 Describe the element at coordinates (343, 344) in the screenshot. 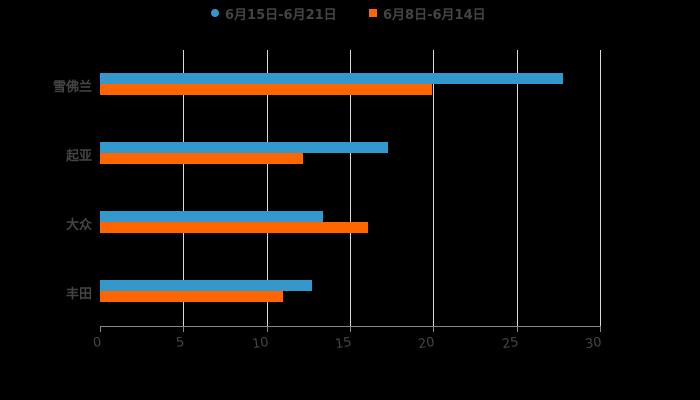

I see `x-tick-label: 15` at that location.